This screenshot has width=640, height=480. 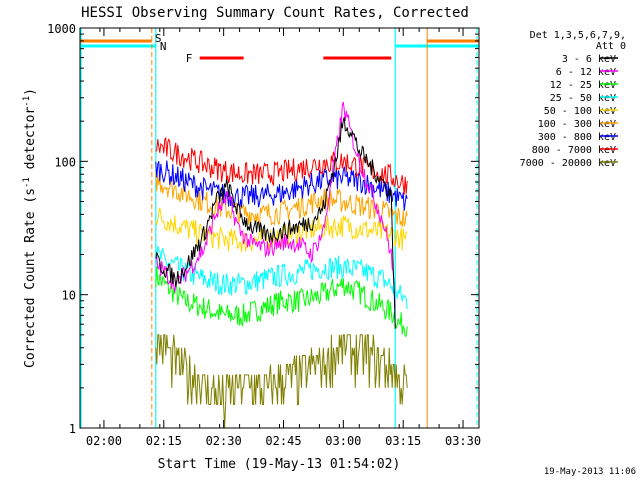 What do you see at coordinates (164, 441) in the screenshot?
I see `x-tick-label: 02:15` at bounding box center [164, 441].